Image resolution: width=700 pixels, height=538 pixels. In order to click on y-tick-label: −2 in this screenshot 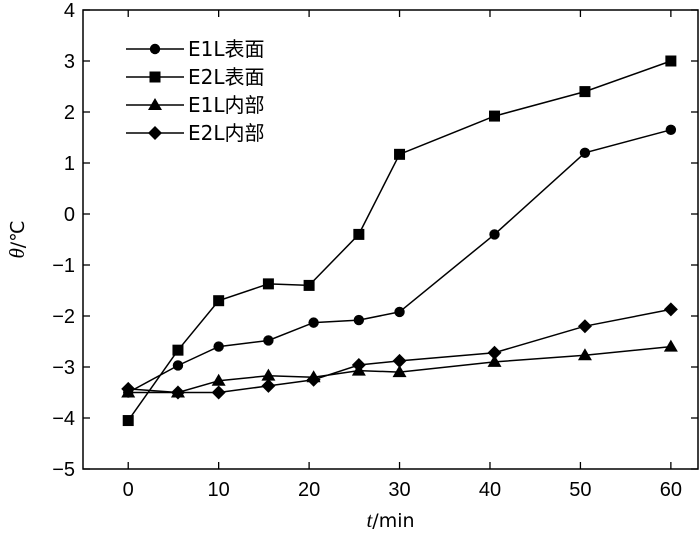, I will do `click(63, 317)`.